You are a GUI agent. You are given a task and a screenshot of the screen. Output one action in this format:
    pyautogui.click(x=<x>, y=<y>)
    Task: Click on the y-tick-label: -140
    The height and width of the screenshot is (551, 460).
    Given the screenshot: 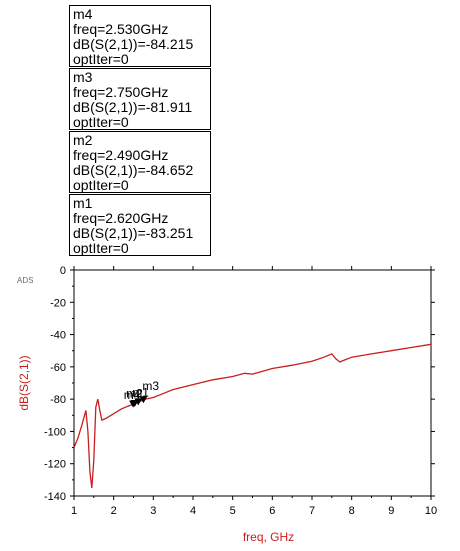 What is the action you would take?
    pyautogui.click(x=55, y=497)
    